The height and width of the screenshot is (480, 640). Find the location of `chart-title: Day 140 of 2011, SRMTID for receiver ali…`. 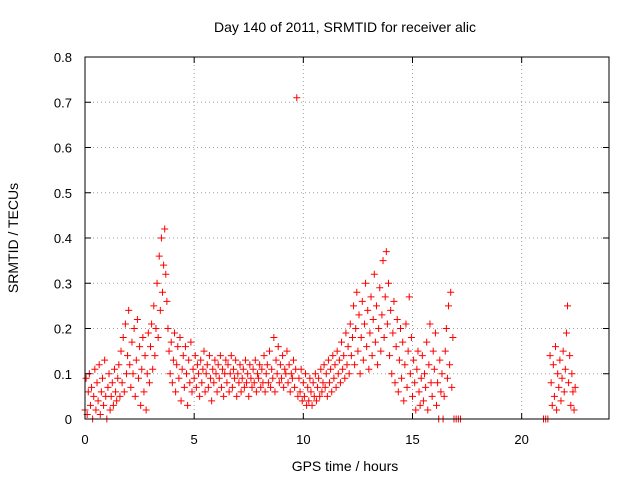

chart-title: Day 140 of 2011, SRMTID for receiver ali… is located at coordinates (345, 27).